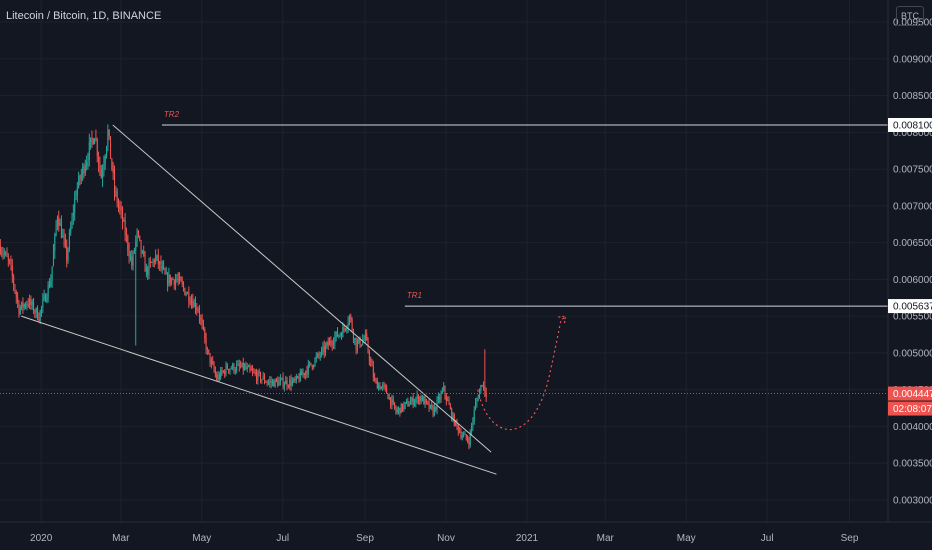 The height and width of the screenshot is (550, 932). I want to click on time-axis: 2020 Mar May Jul Sep Nov 2021 Mar May Jul Sep, so click(466, 532).